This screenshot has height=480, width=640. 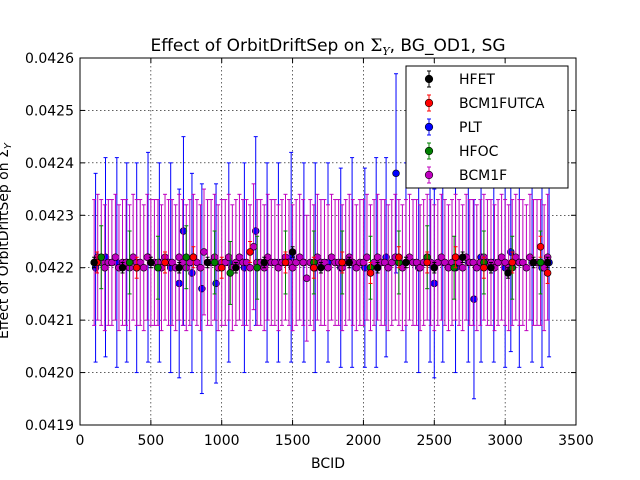 I want to click on series-bcm1futca, so click(x=322, y=259).